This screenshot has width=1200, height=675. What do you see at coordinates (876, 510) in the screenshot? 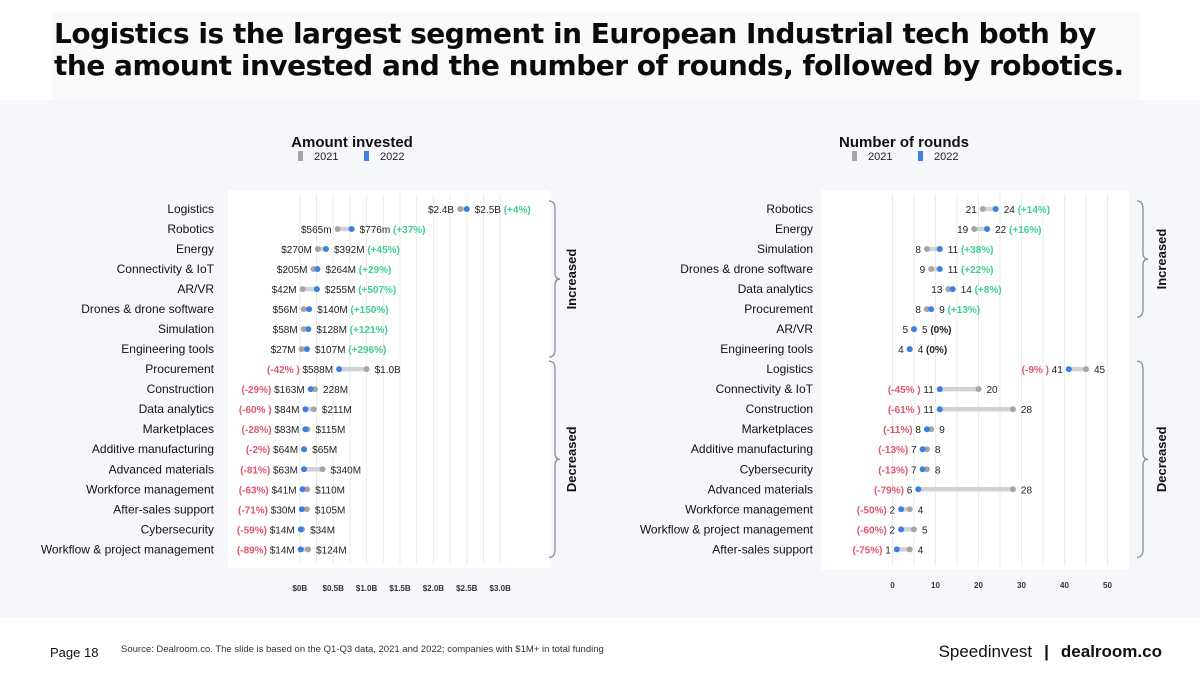
I see `rounds-value-label-2022: (-50%) 2` at bounding box center [876, 510].